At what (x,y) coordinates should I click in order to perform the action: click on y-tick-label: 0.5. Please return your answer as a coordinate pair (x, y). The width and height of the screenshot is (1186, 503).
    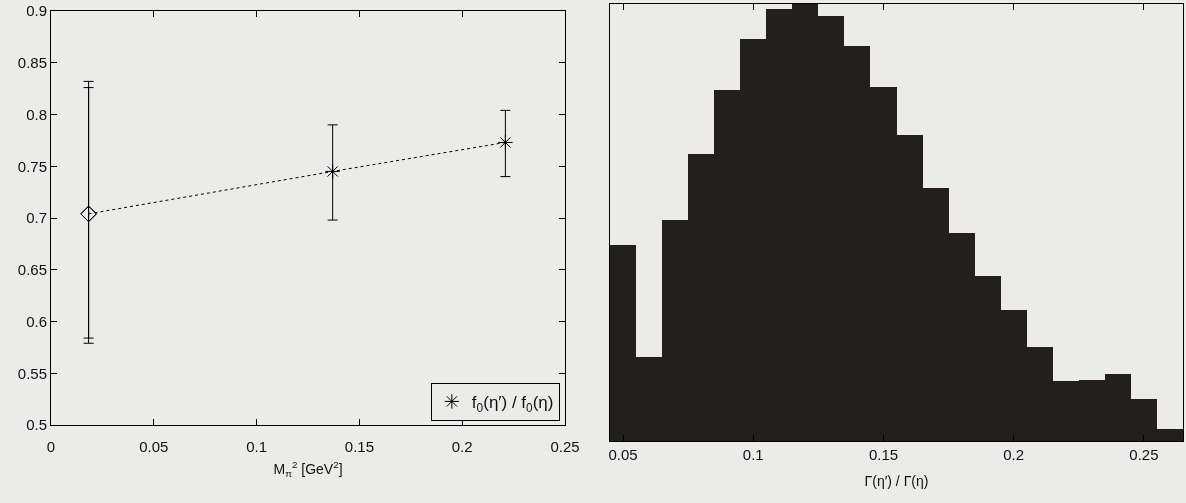
    Looking at the image, I should click on (36, 425).